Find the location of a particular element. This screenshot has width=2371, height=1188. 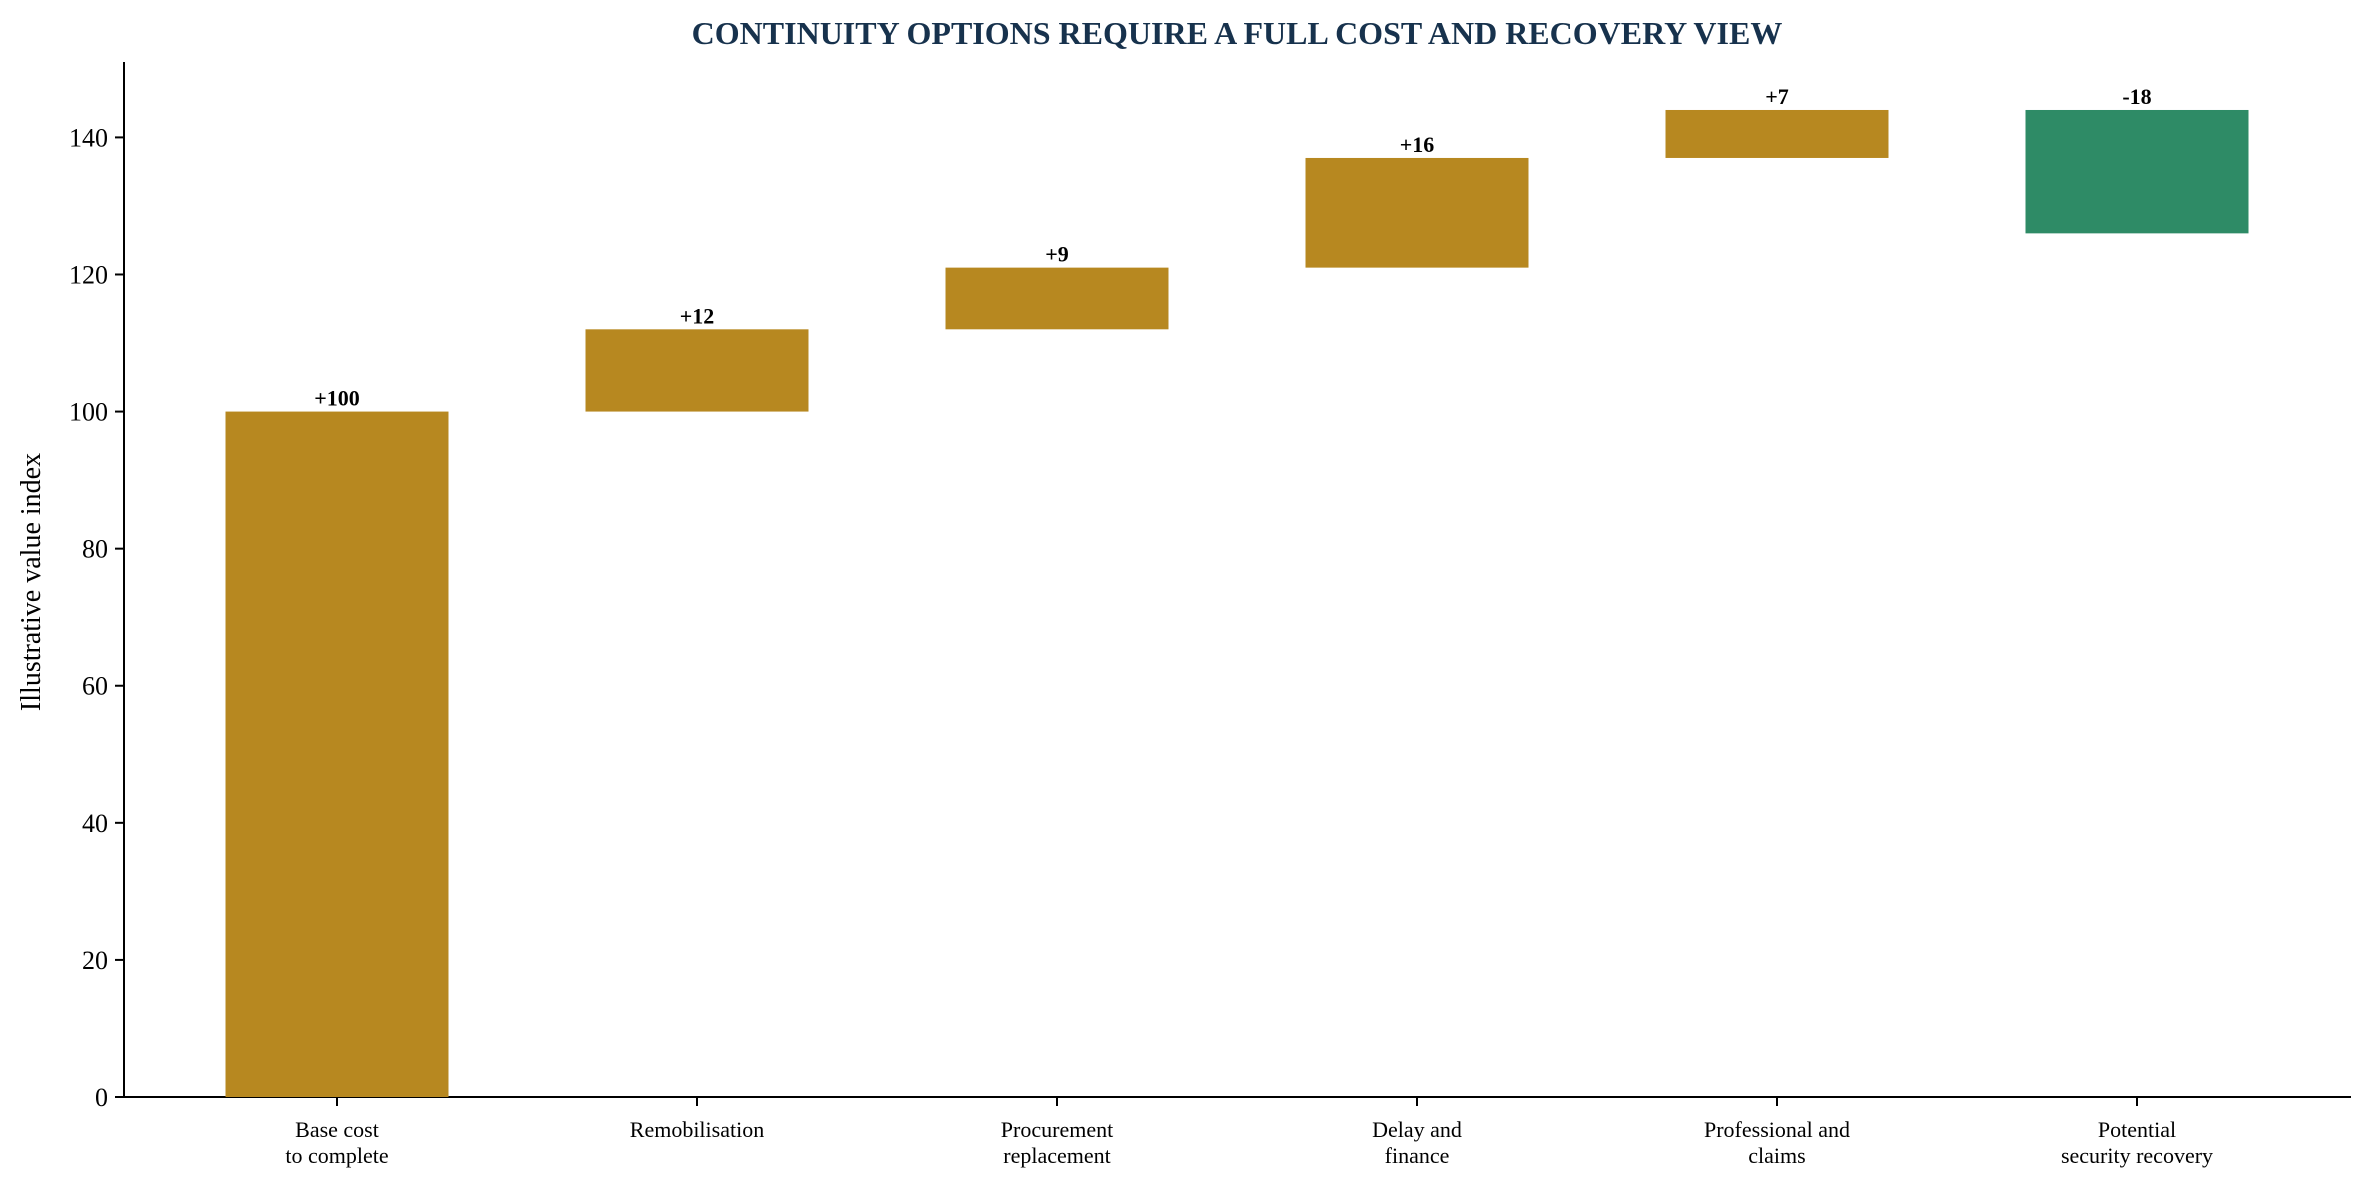

x-tick-label: Potential is located at coordinates (2137, 1129).